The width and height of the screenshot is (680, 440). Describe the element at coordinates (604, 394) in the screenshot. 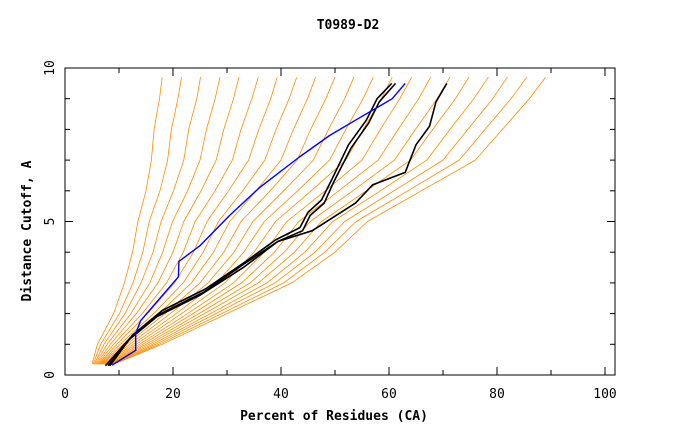

I see `x-tick-label: 100` at that location.